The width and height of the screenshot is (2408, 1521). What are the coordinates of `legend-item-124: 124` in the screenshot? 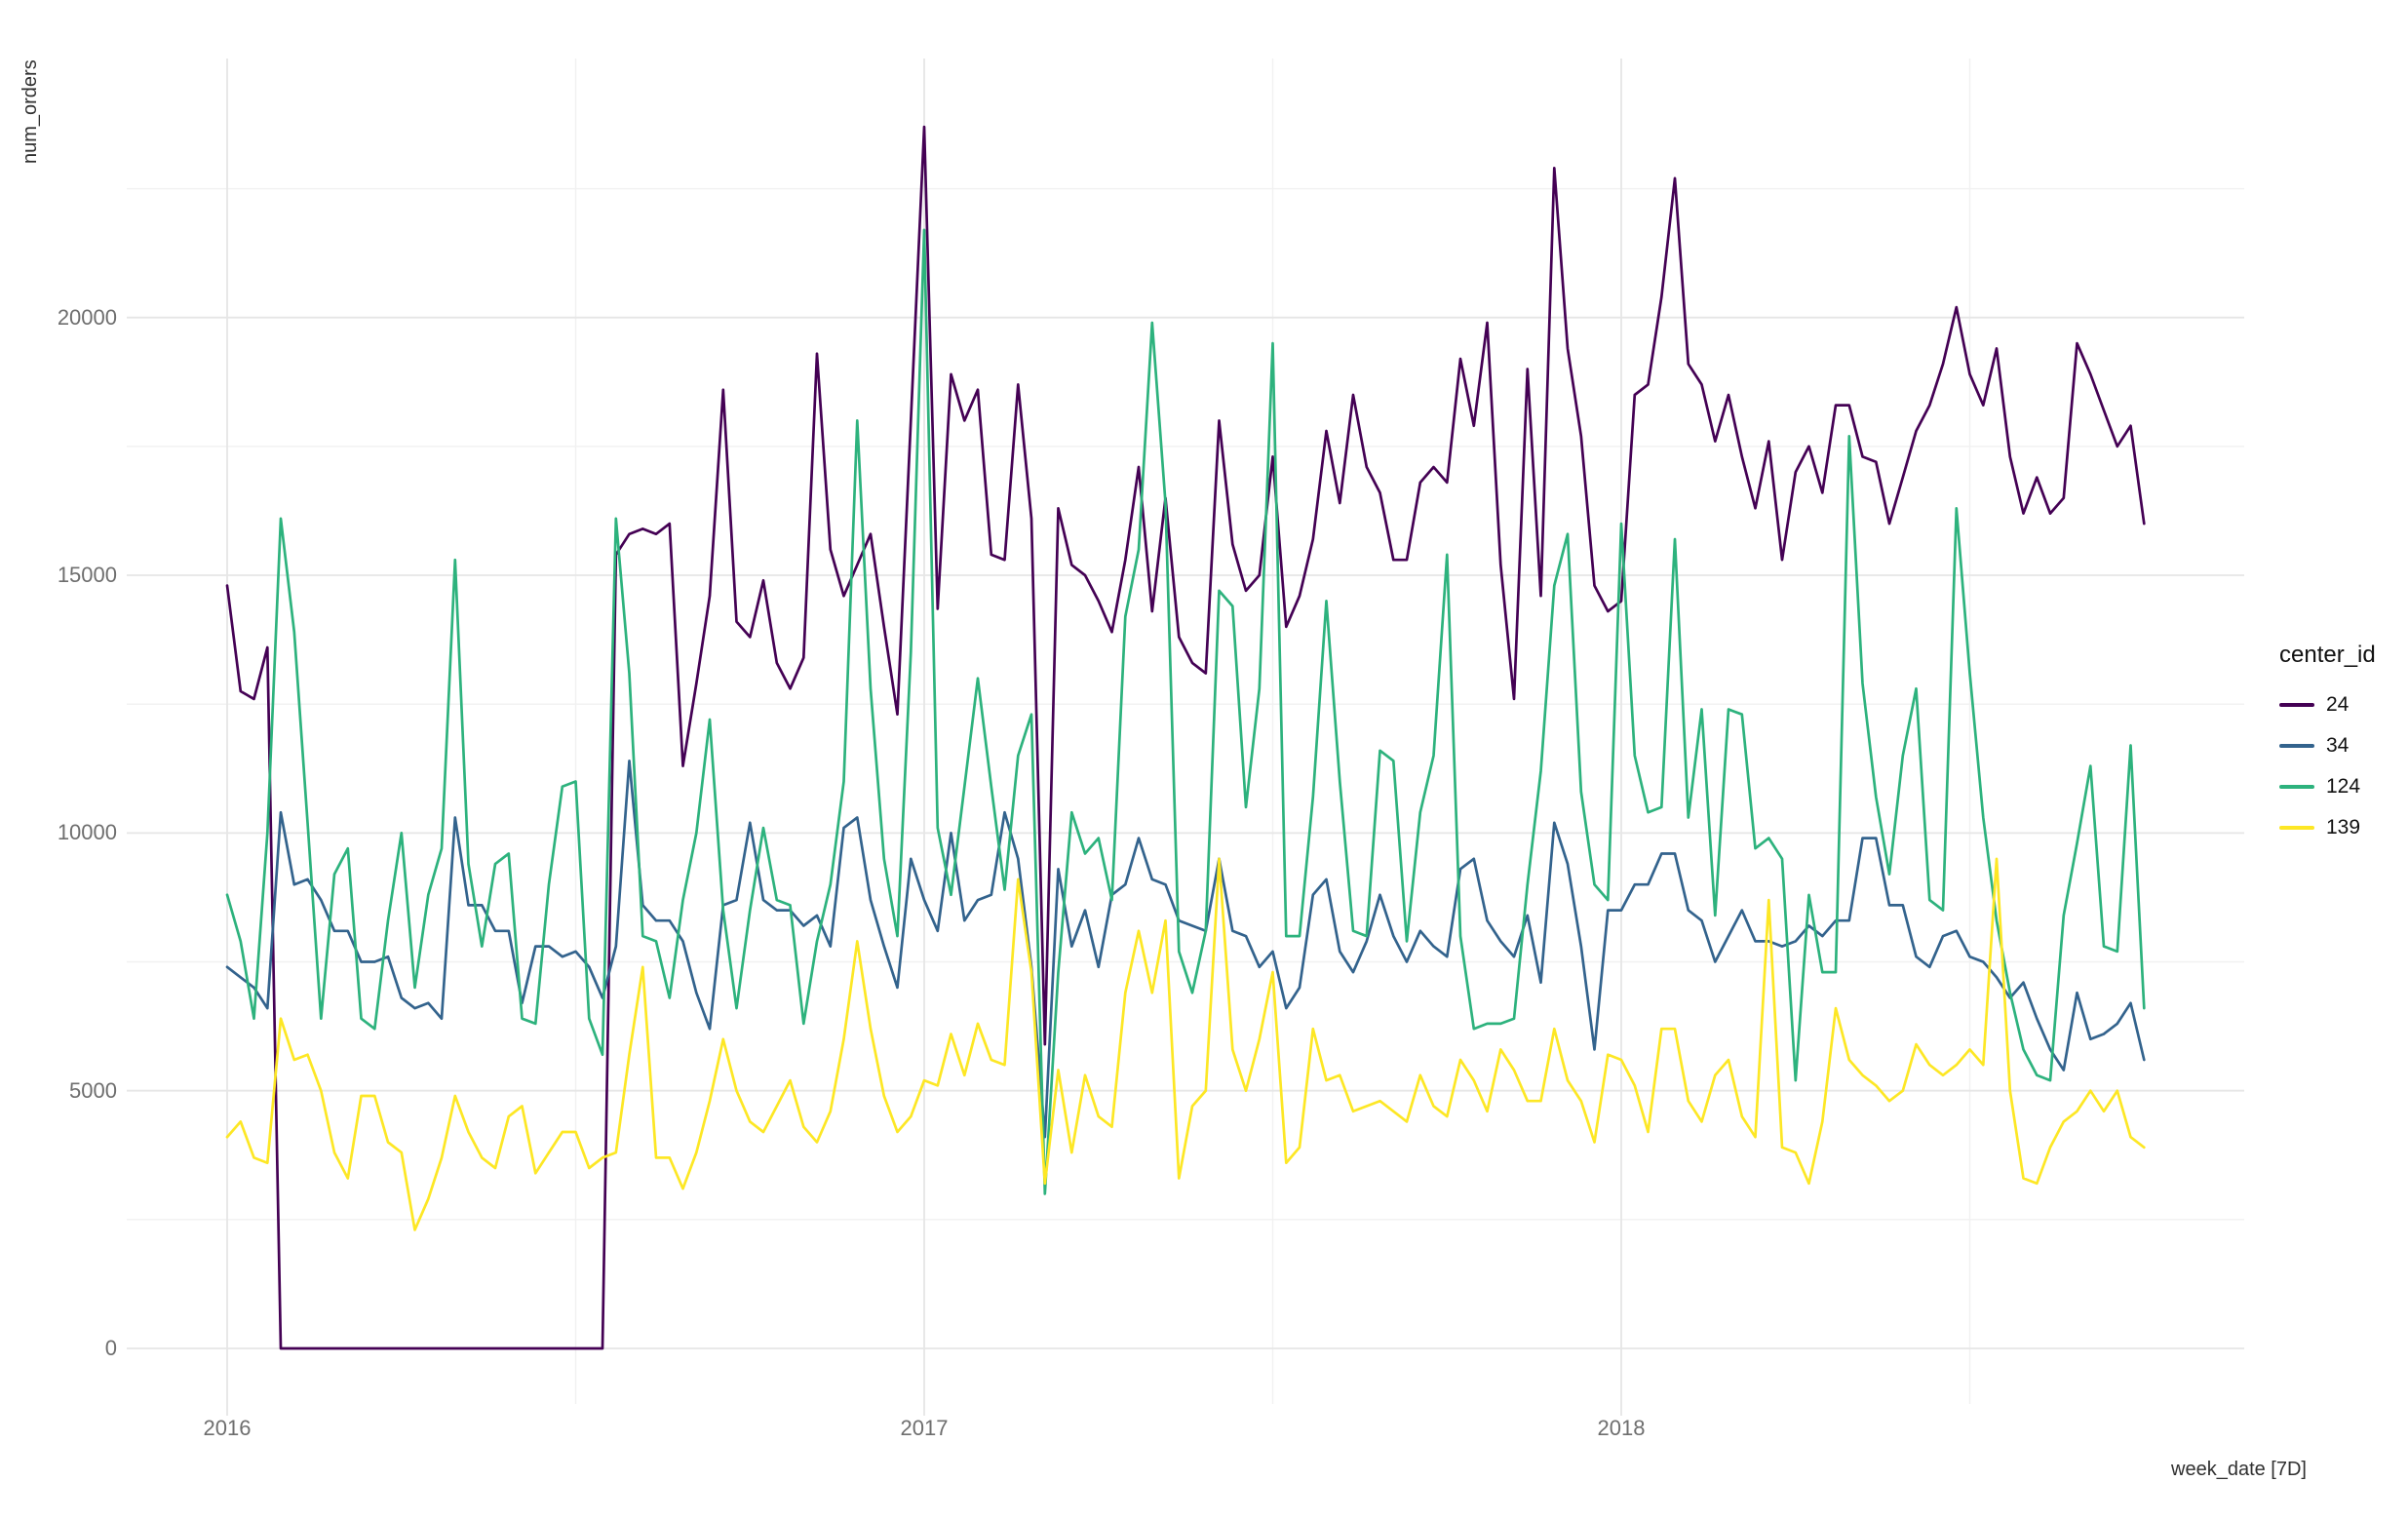 It's located at (2327, 786).